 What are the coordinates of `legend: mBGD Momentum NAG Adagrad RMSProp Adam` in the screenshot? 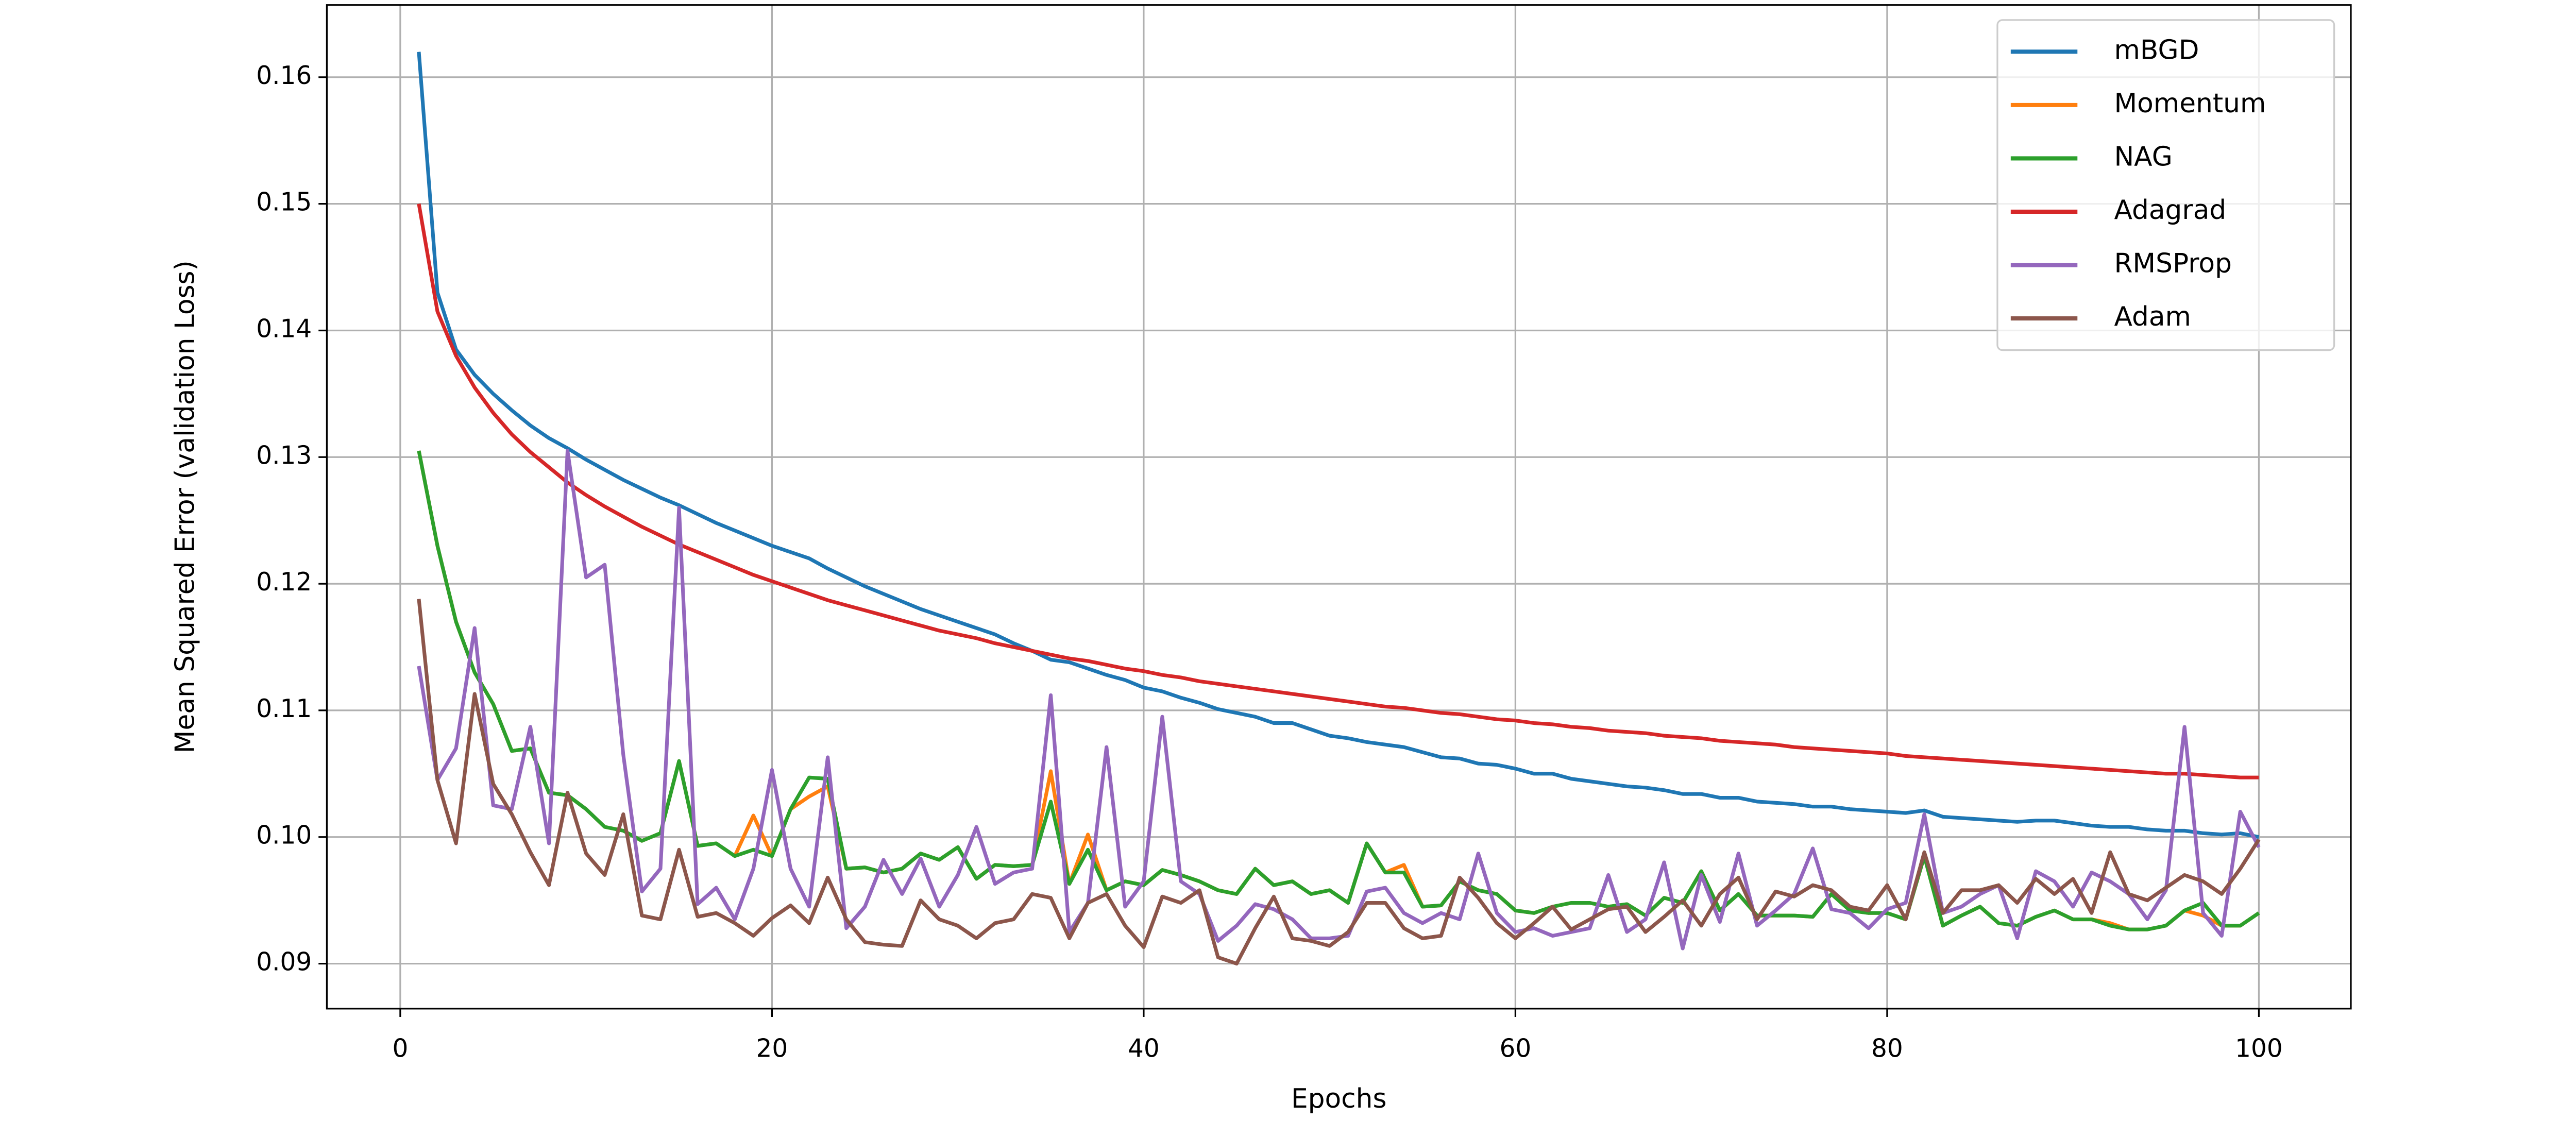 It's located at (2166, 185).